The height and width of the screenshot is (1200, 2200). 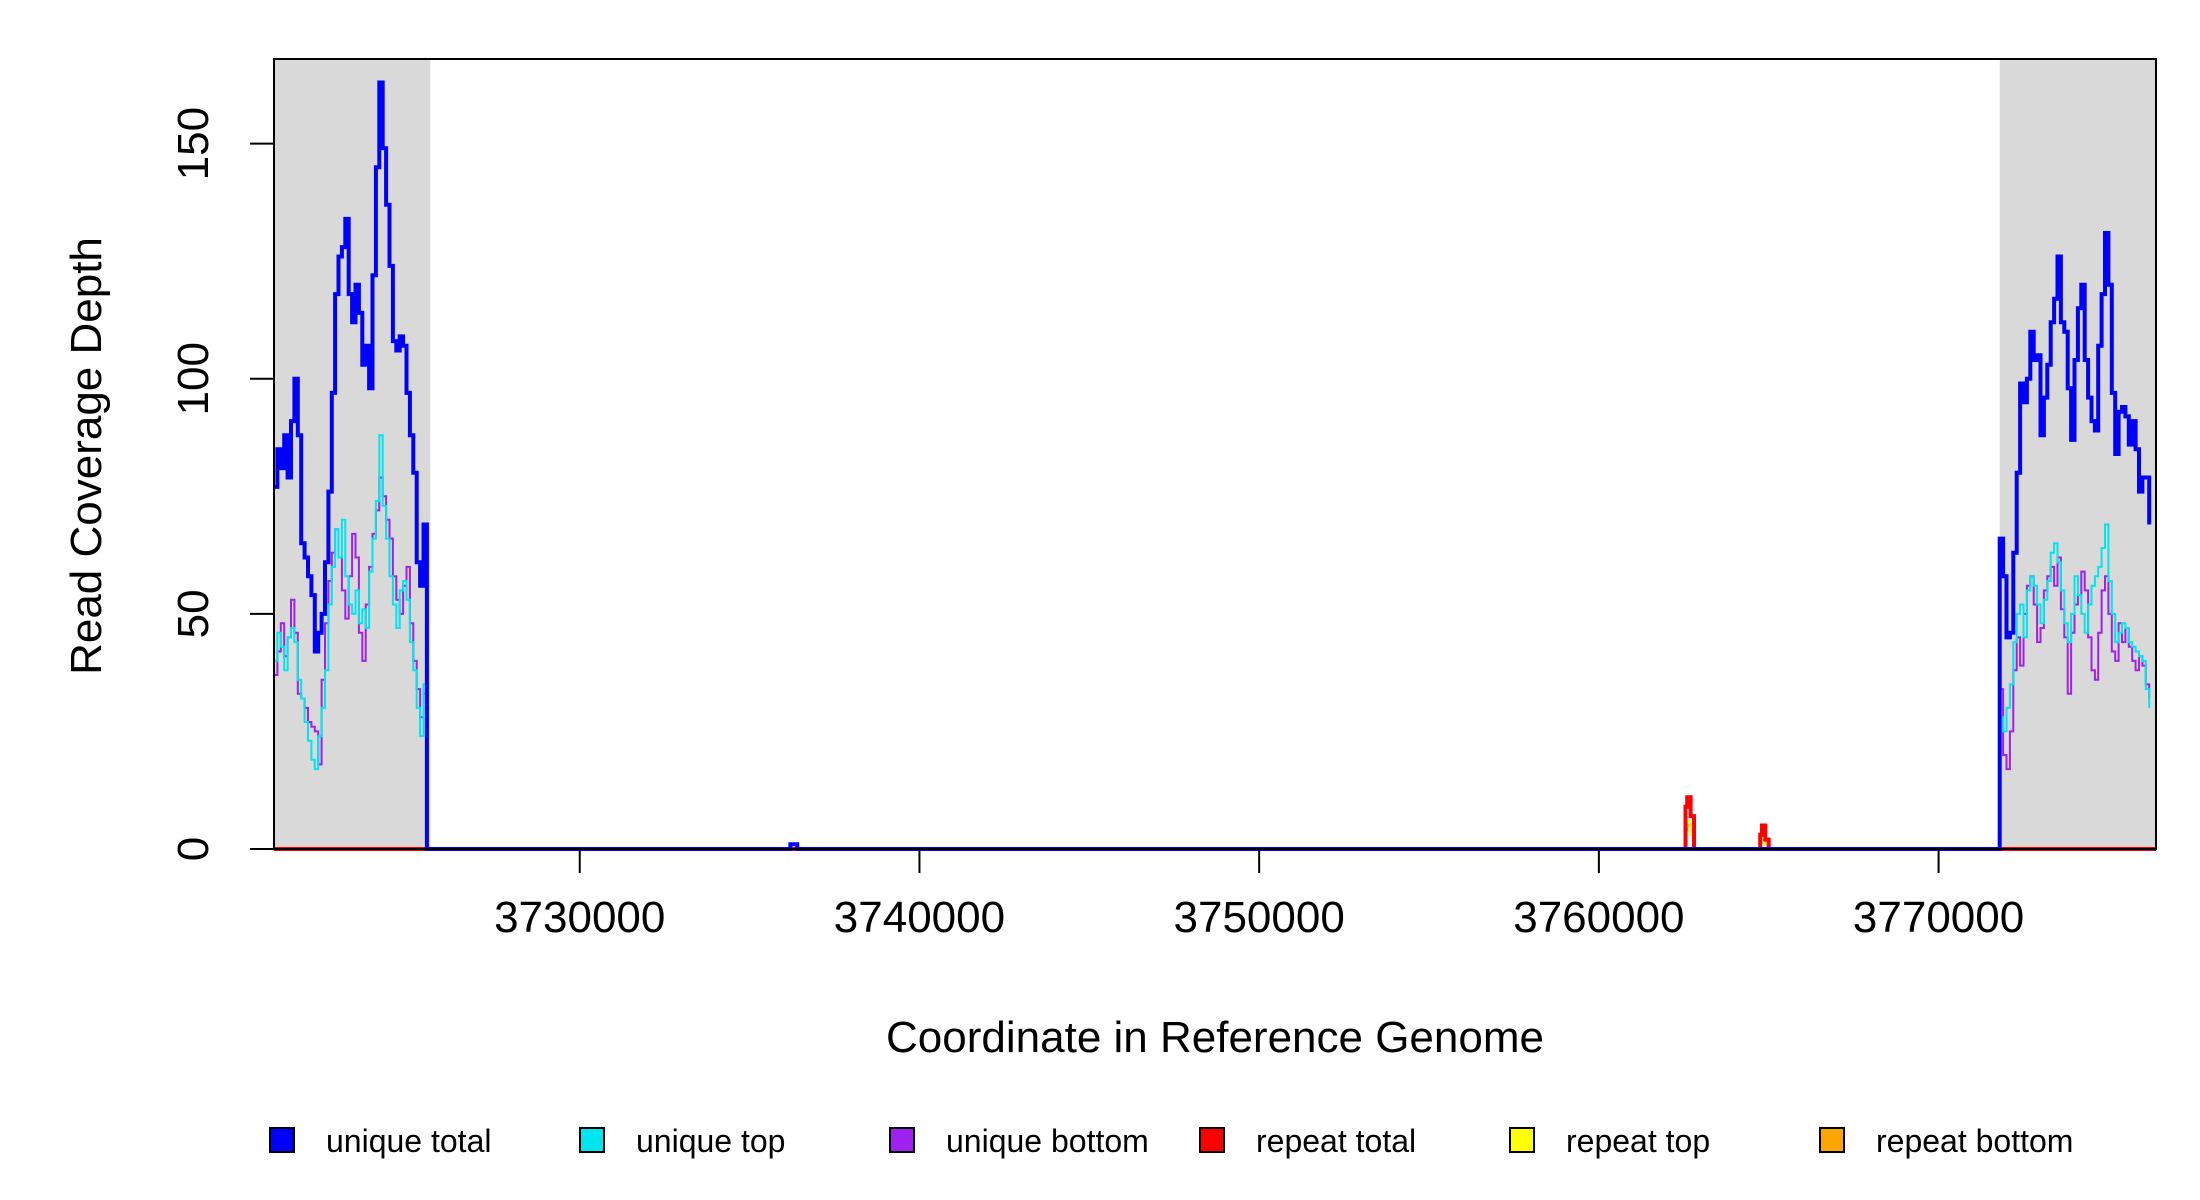 What do you see at coordinates (1215, 1037) in the screenshot?
I see `x-axis-title: Coordinate in Reference Genome` at bounding box center [1215, 1037].